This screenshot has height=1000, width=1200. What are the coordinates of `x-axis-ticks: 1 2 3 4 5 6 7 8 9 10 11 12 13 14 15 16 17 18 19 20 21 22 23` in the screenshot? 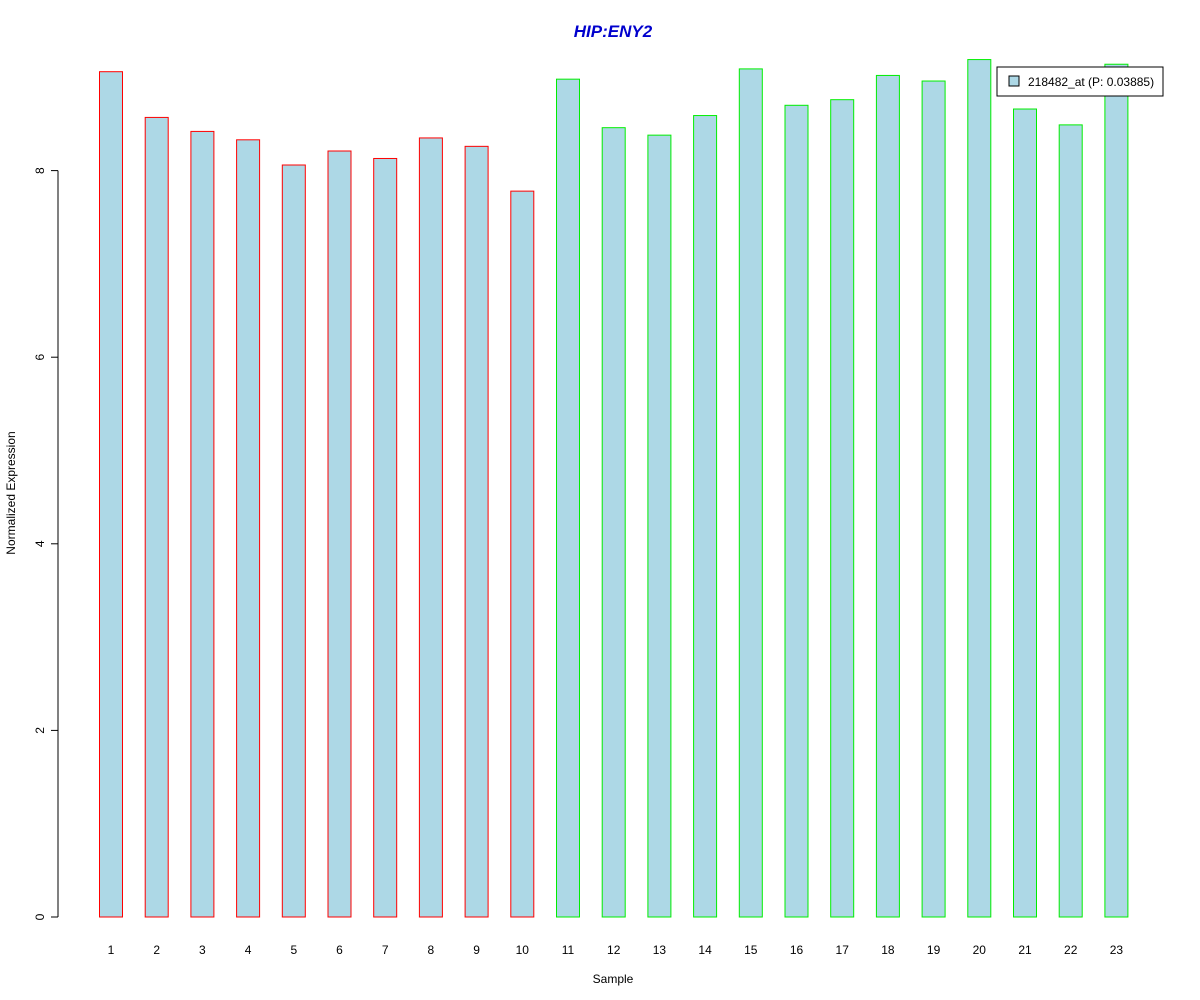 It's located at (616, 950).